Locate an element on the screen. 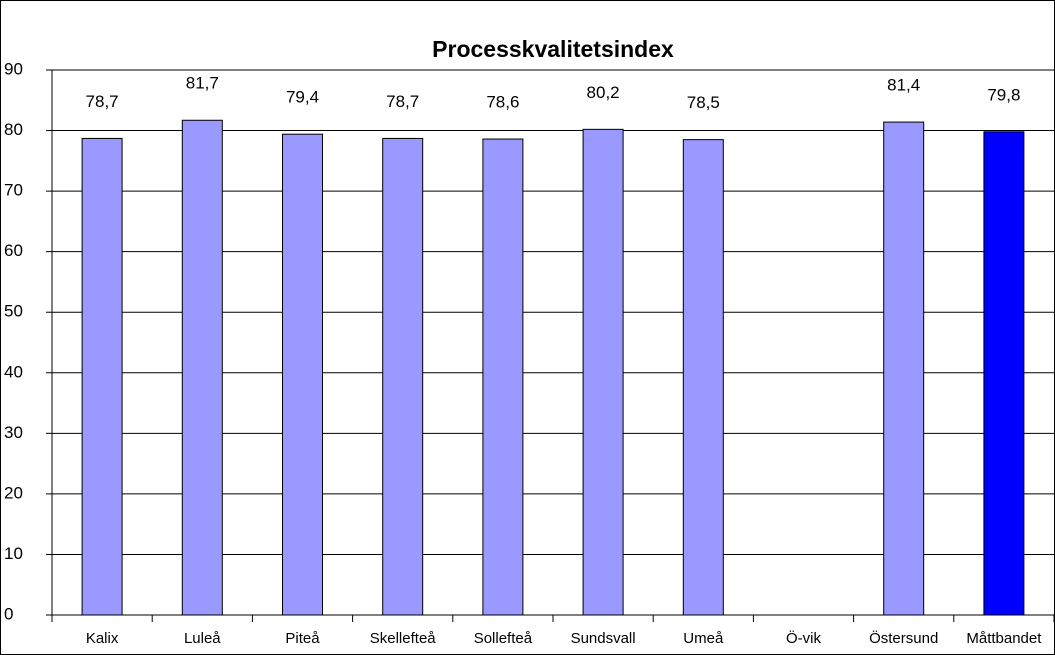  y-tick-label: 10 is located at coordinates (13, 553).